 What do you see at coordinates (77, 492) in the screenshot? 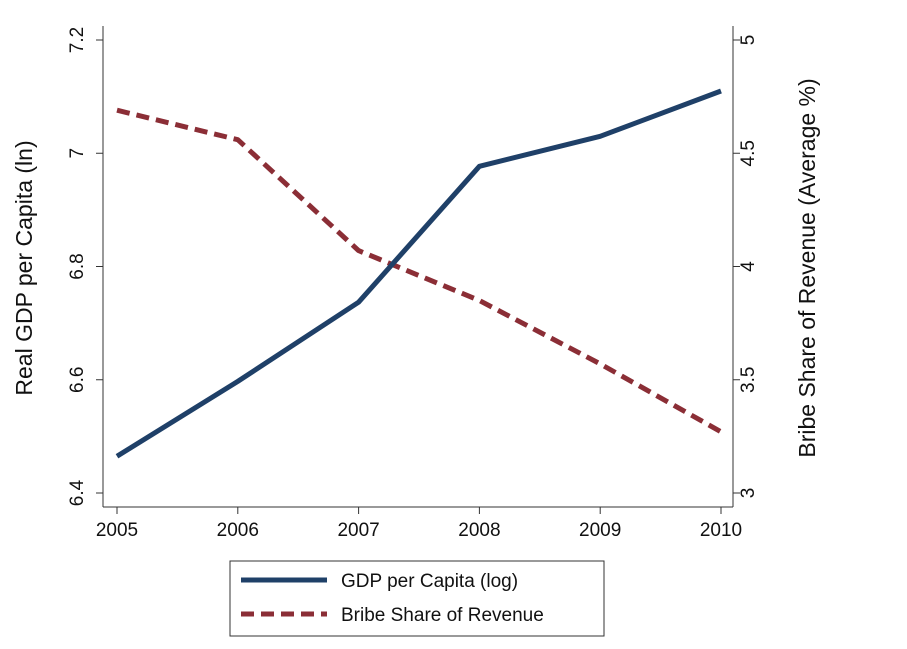
I see `y-left-tick-label: 6.4` at bounding box center [77, 492].